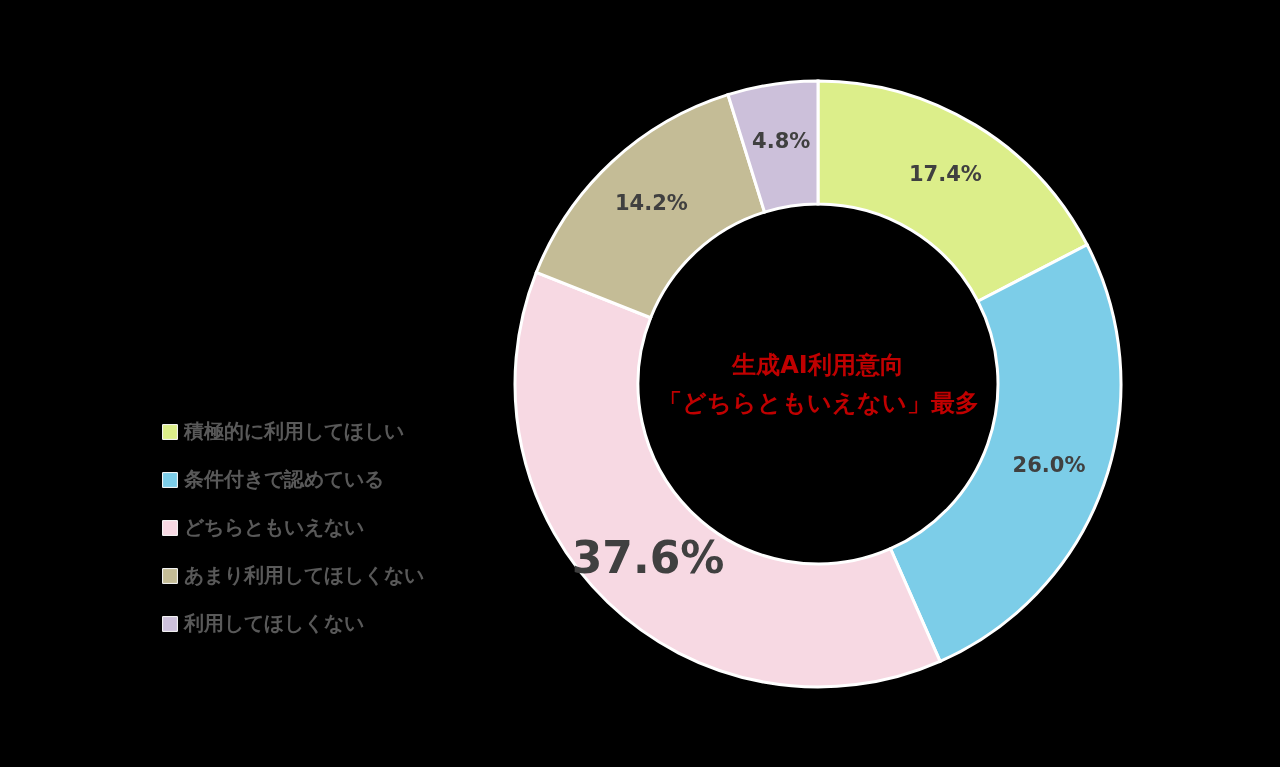  What do you see at coordinates (651, 203) in the screenshot?
I see `data-label: 14.2%` at bounding box center [651, 203].